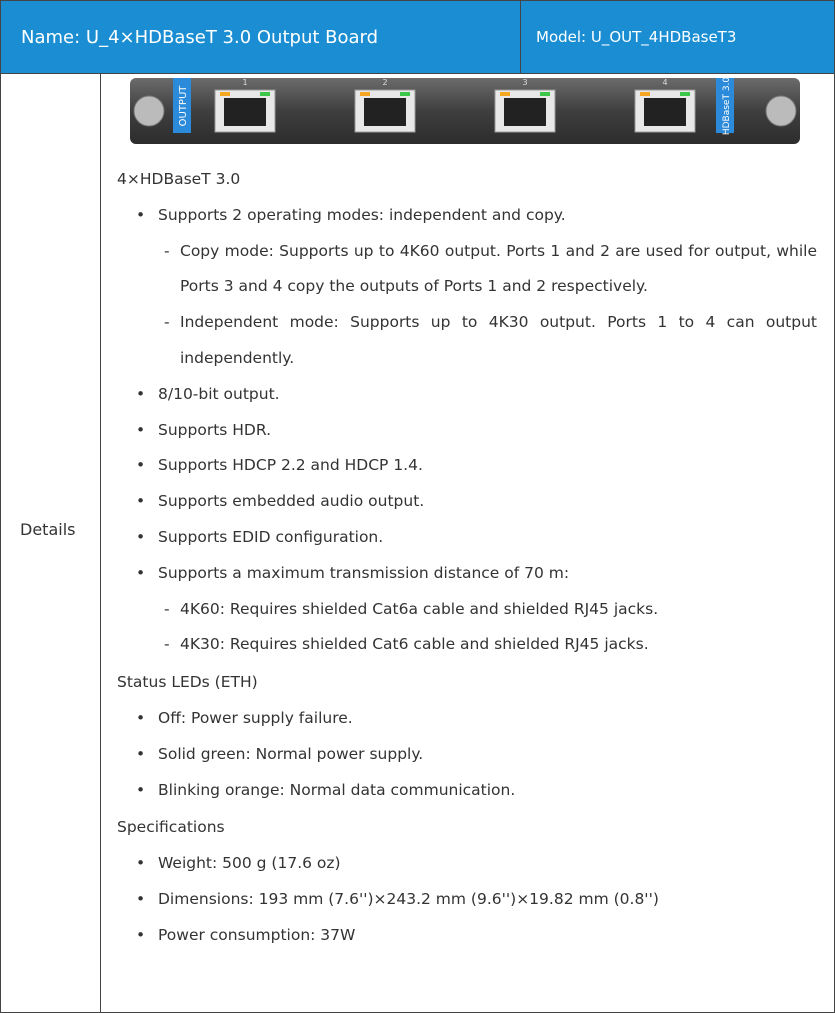 This screenshot has height=1013, width=835. I want to click on bullet-item: Weight: 500 g (17.6 oz), so click(467, 864).